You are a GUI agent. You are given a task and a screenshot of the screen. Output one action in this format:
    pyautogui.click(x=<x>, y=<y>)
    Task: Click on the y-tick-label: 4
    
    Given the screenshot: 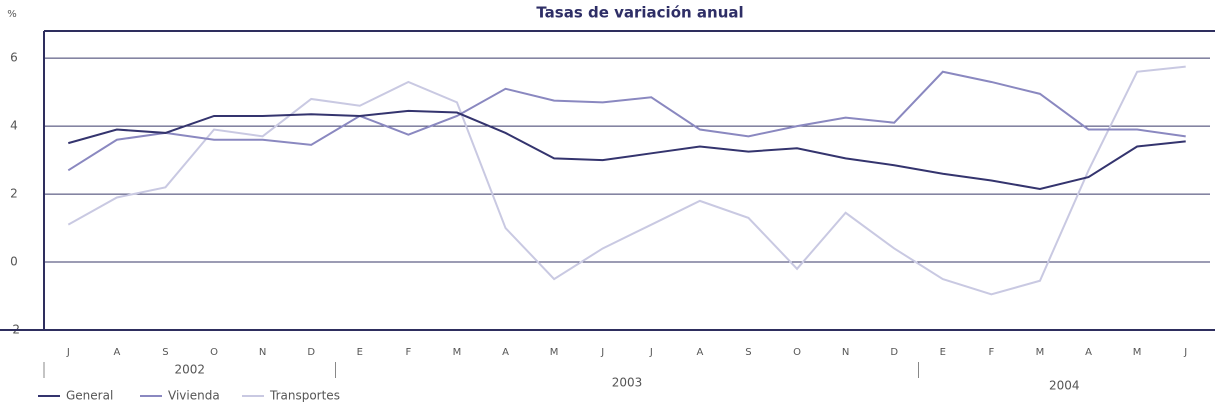 What is the action you would take?
    pyautogui.click(x=14, y=126)
    